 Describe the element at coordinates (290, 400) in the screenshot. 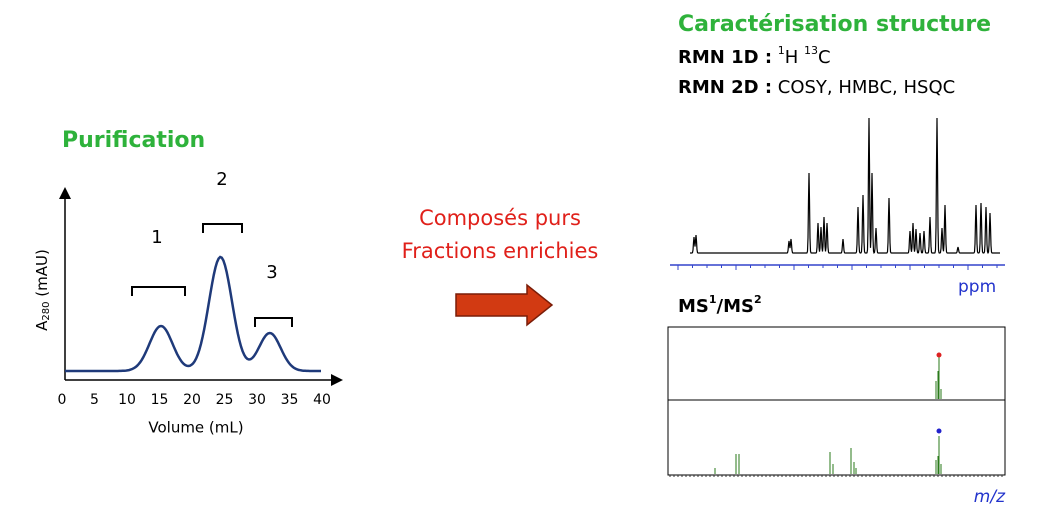

I see `x-tick-label: 35` at that location.